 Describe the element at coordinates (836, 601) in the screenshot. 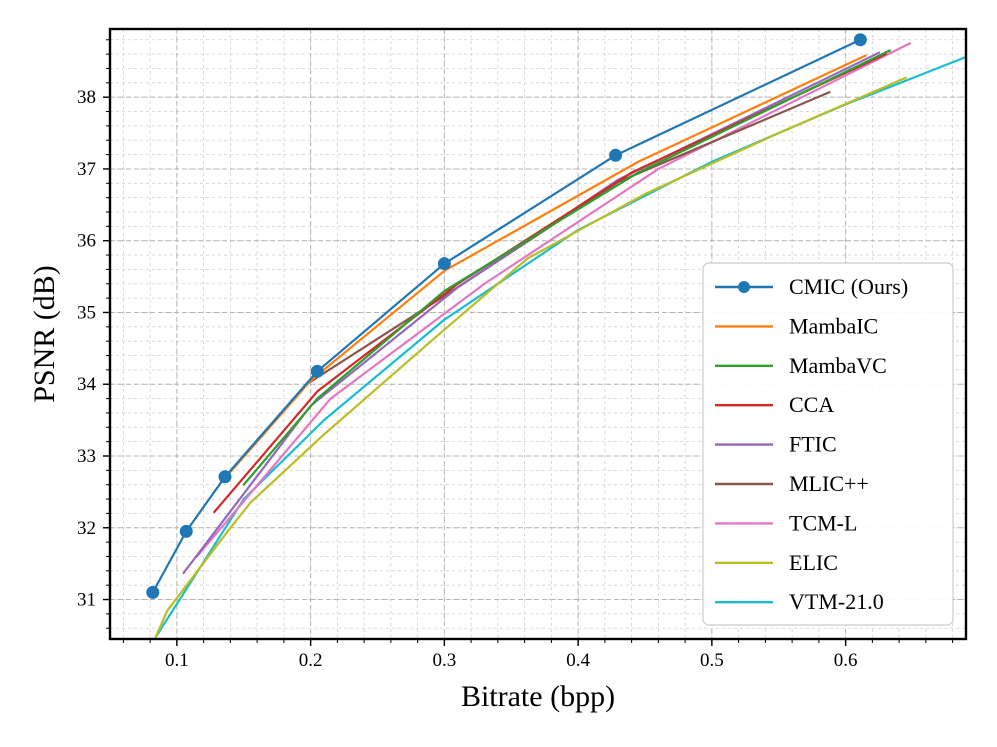

I see `legend-label: VTM-21.0` at that location.